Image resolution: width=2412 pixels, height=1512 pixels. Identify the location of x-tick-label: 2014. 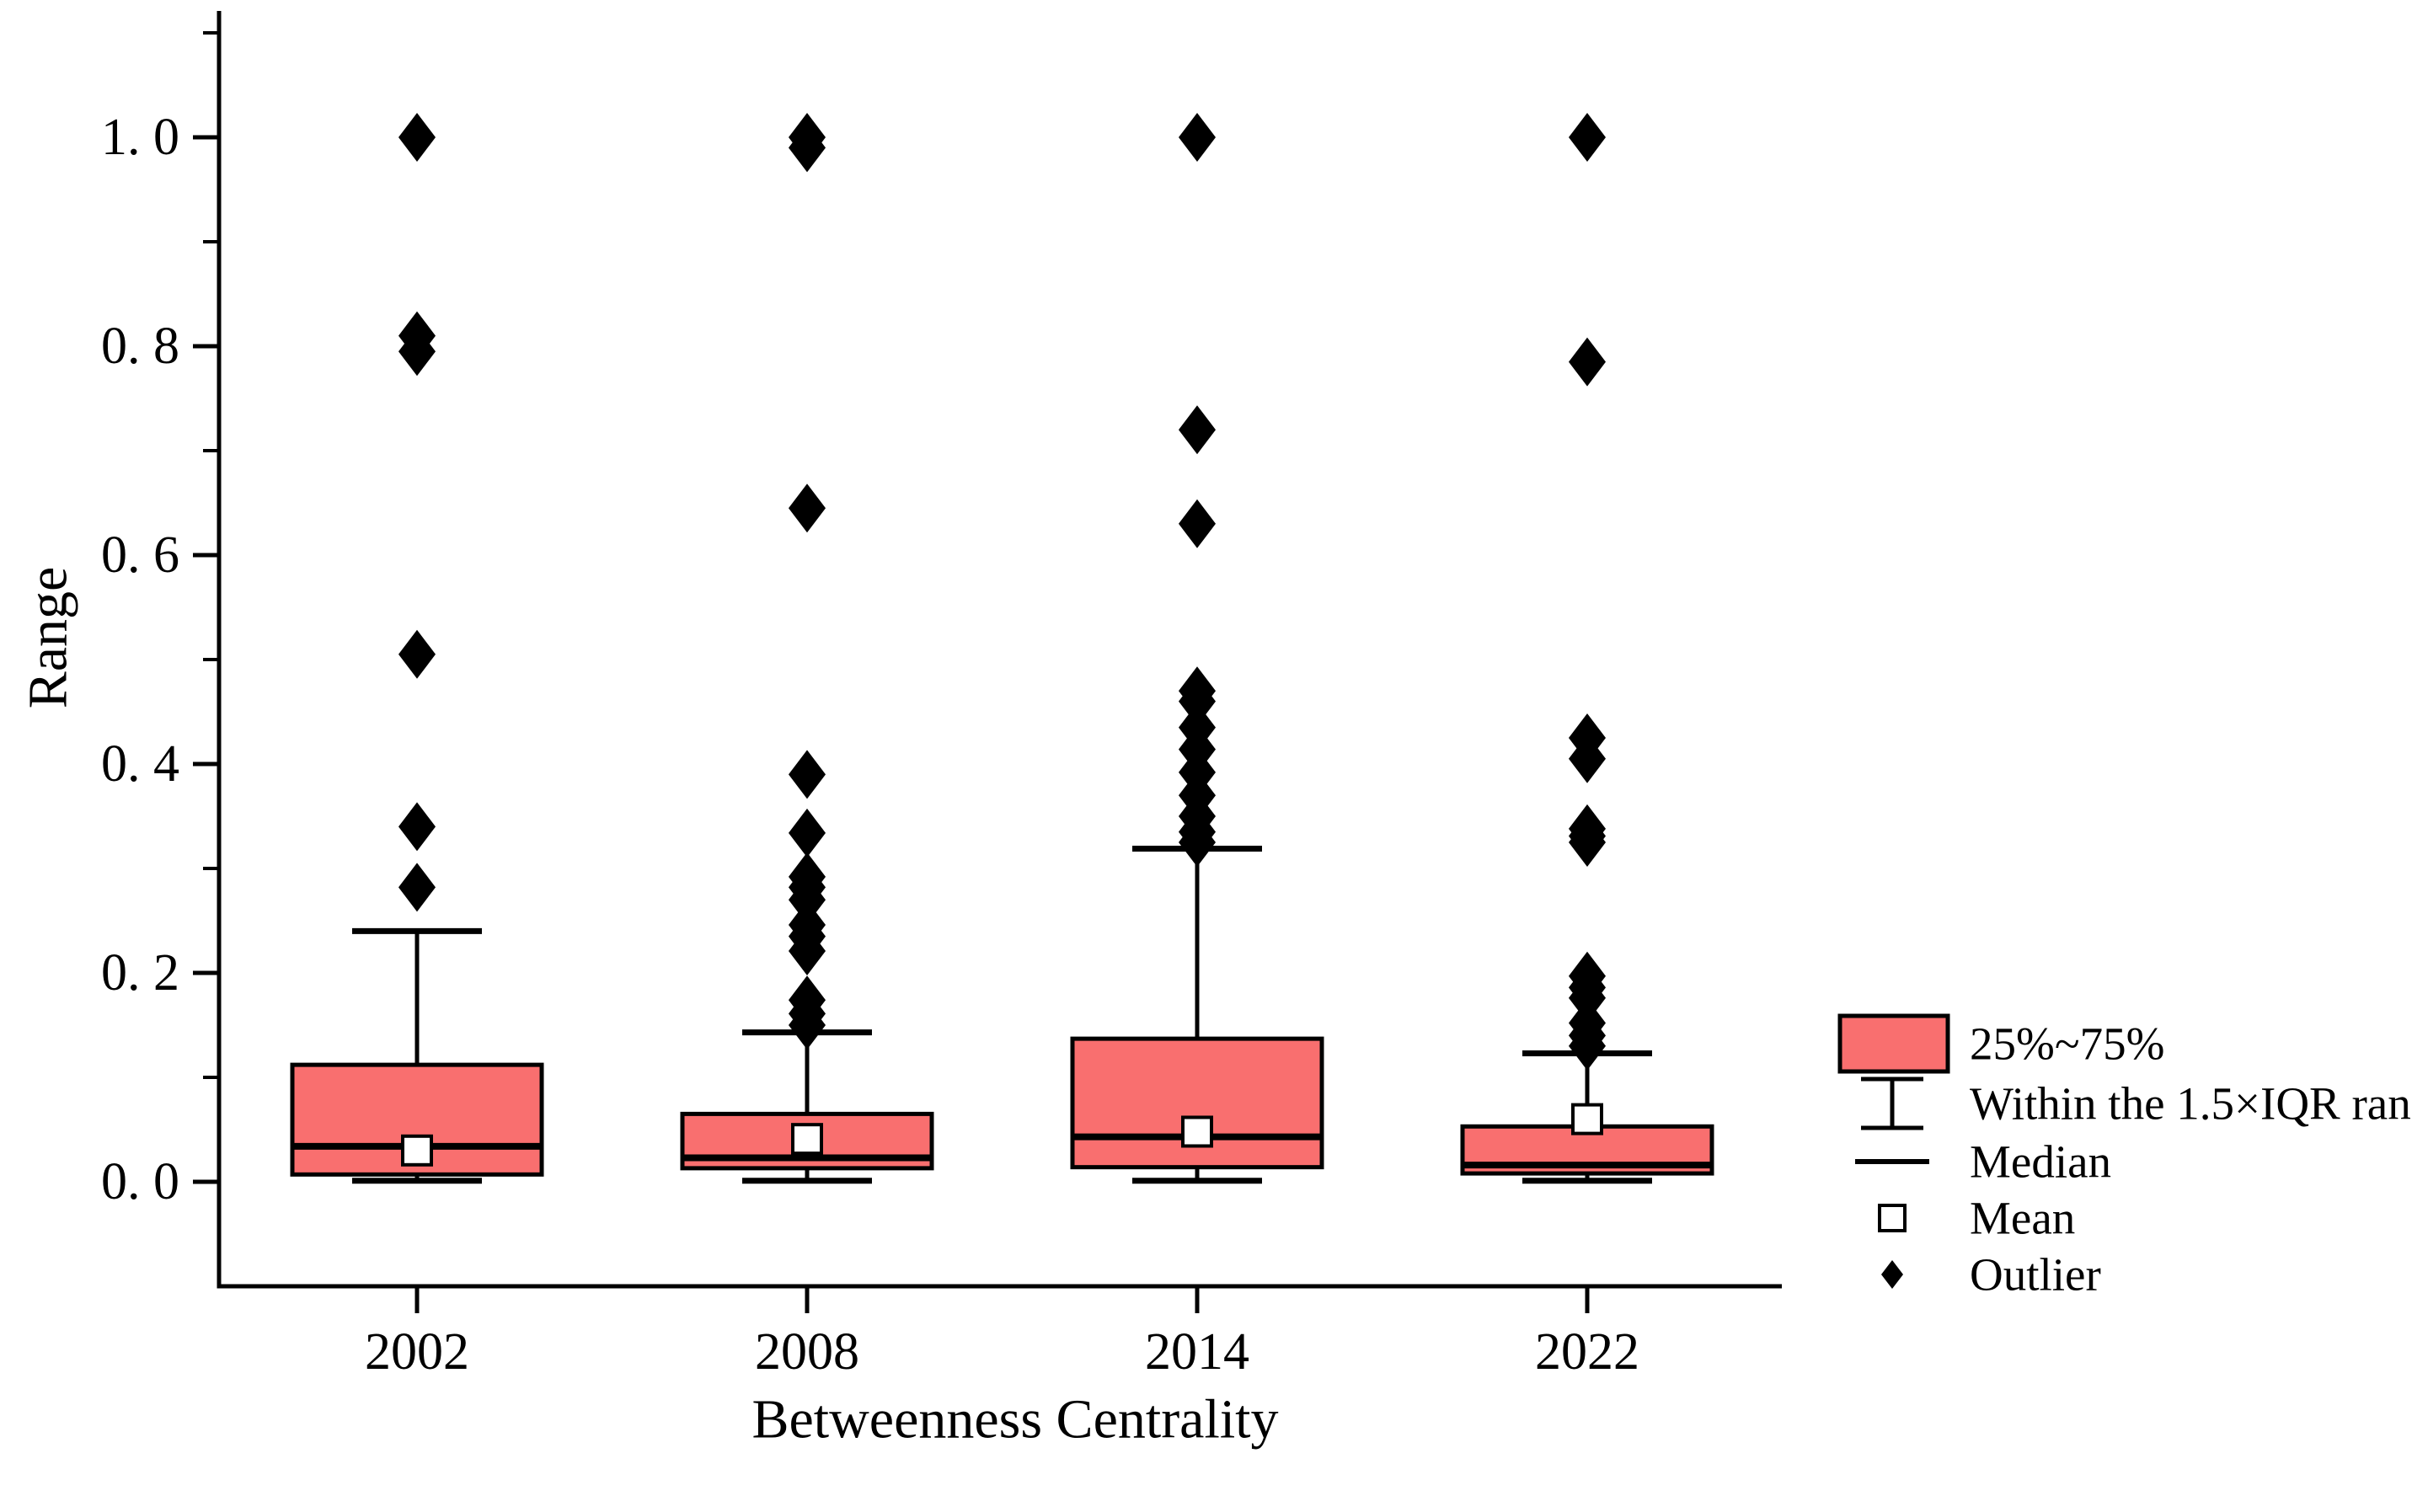
(1197, 1352).